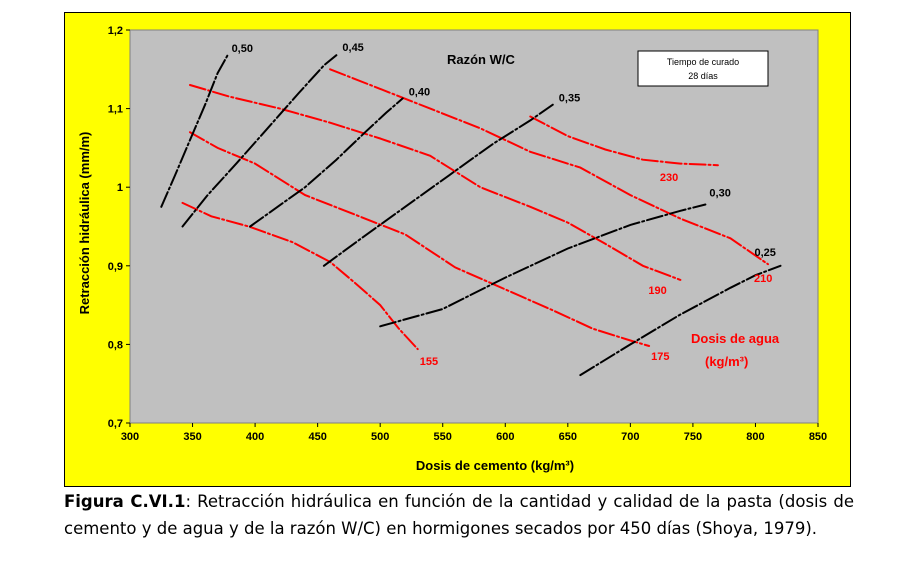 Image resolution: width=921 pixels, height=578 pixels. What do you see at coordinates (192, 437) in the screenshot?
I see `x-tick-label: 350` at bounding box center [192, 437].